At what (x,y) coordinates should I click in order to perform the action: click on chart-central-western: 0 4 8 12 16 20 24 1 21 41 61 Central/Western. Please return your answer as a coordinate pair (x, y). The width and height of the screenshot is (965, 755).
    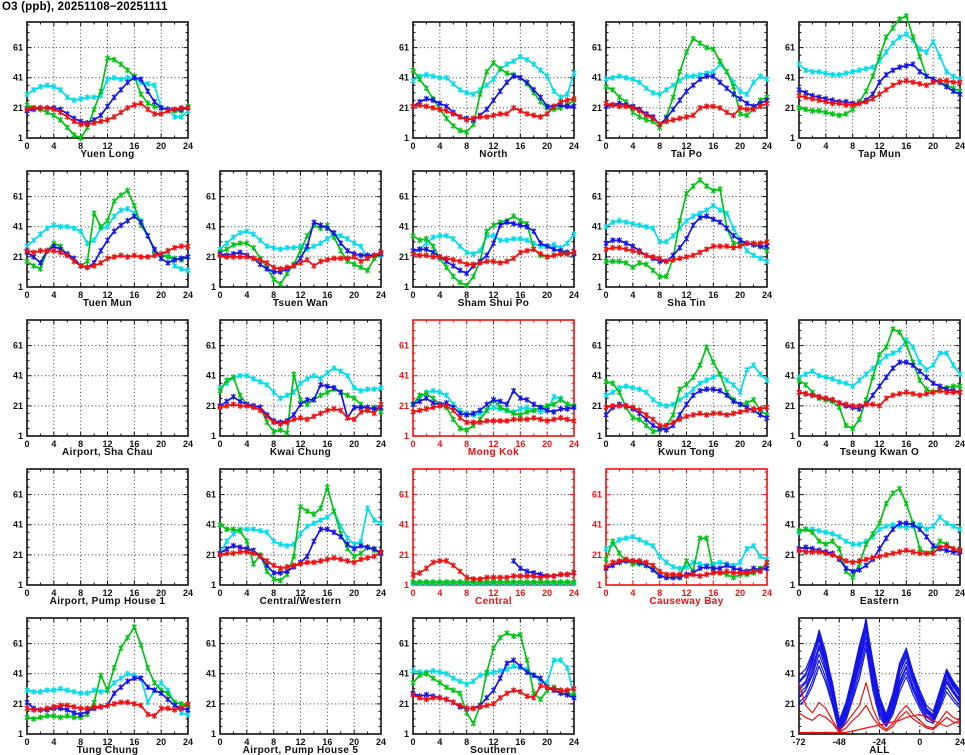
    Looking at the image, I should click on (289, 531).